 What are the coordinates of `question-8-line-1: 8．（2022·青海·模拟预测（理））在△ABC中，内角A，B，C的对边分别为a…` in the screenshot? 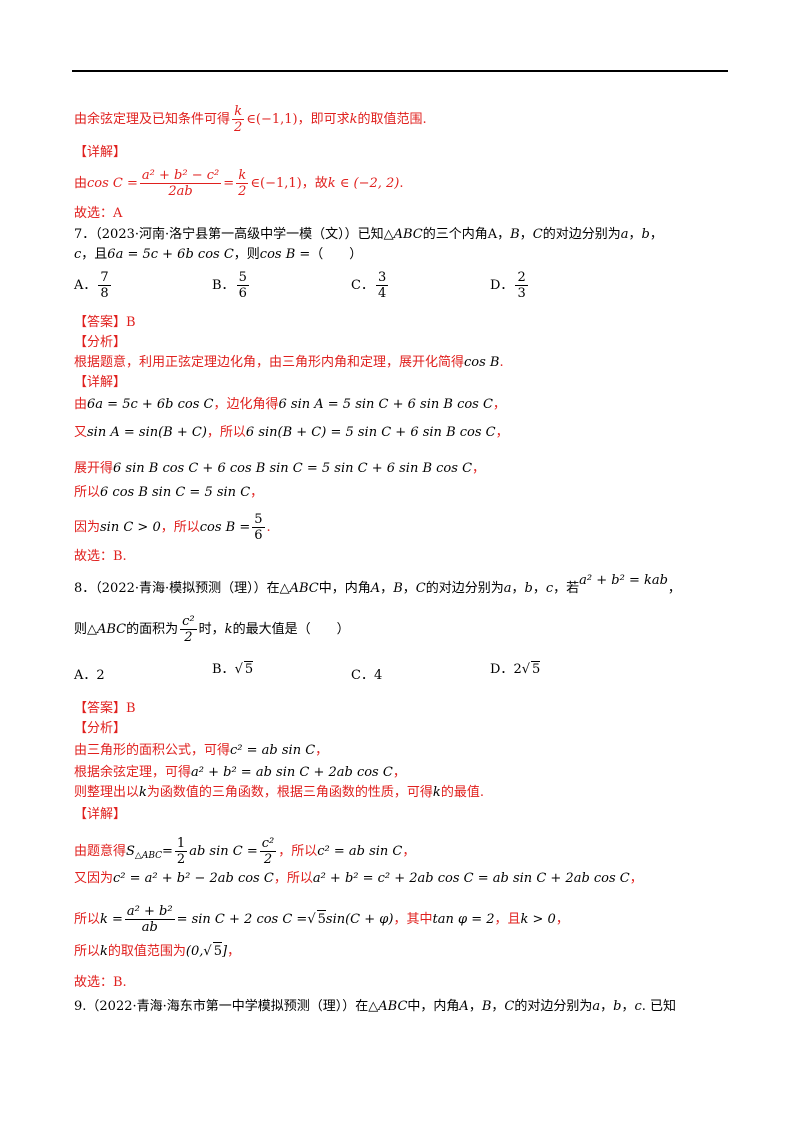 It's located at (377, 584).